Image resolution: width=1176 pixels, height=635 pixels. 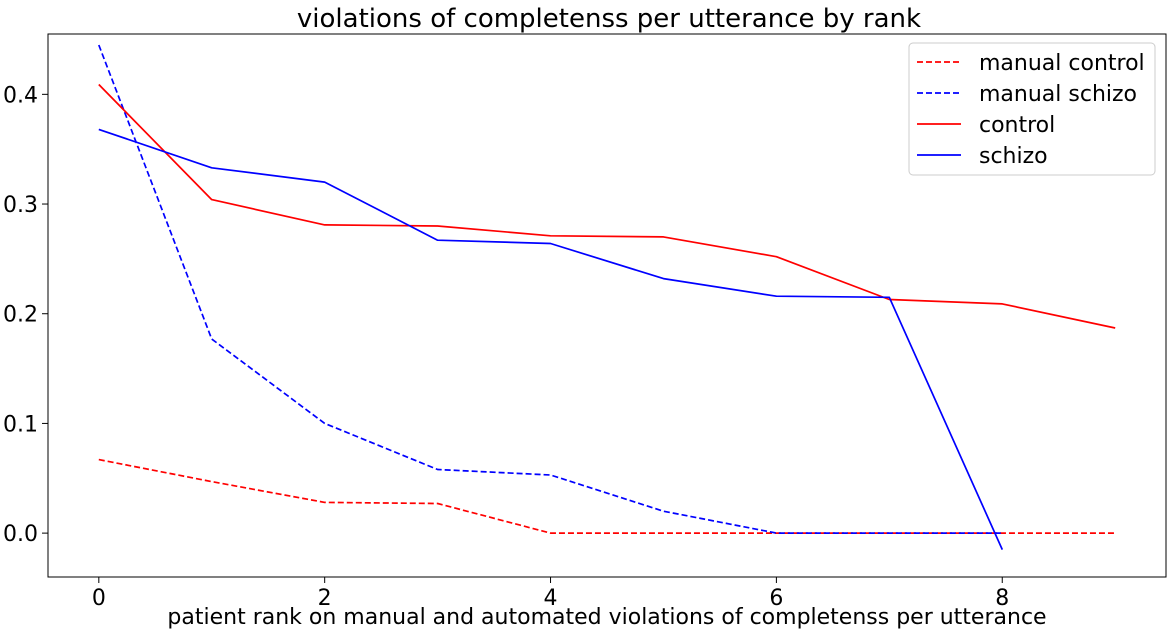 I want to click on y-tick-label: 0.1, so click(x=20, y=424).